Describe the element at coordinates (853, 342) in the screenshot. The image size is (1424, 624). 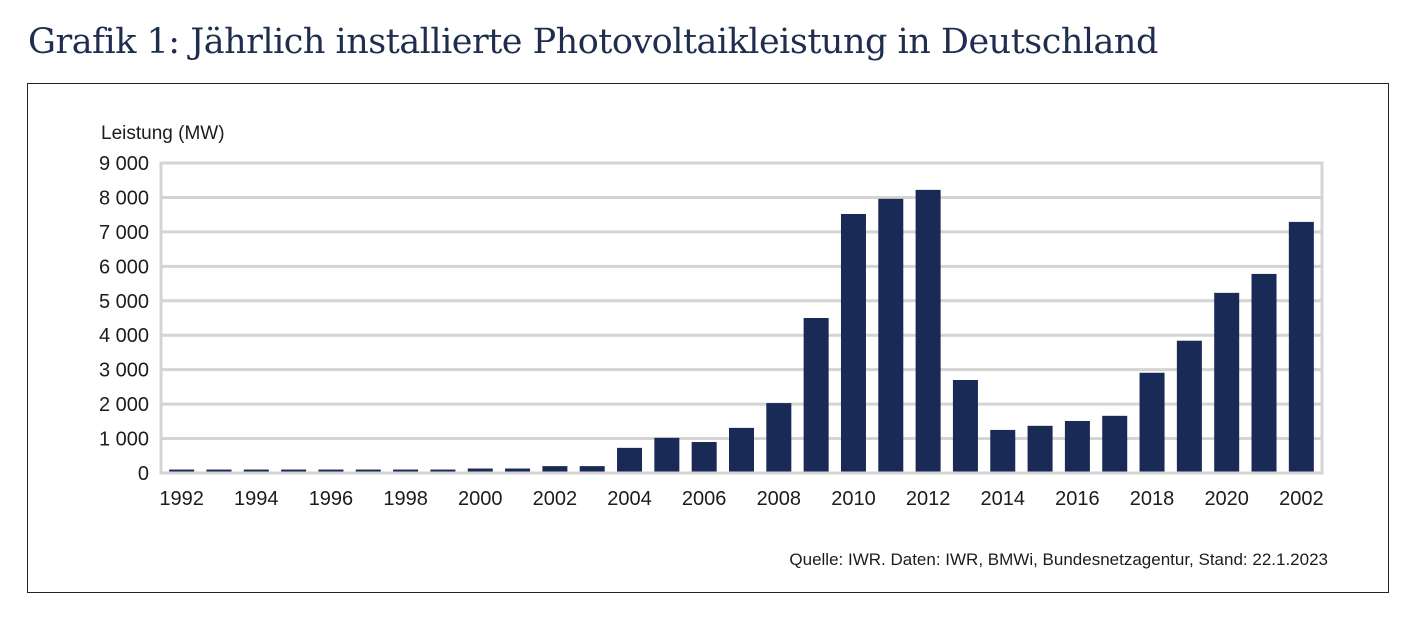
I see `bar-2010` at that location.